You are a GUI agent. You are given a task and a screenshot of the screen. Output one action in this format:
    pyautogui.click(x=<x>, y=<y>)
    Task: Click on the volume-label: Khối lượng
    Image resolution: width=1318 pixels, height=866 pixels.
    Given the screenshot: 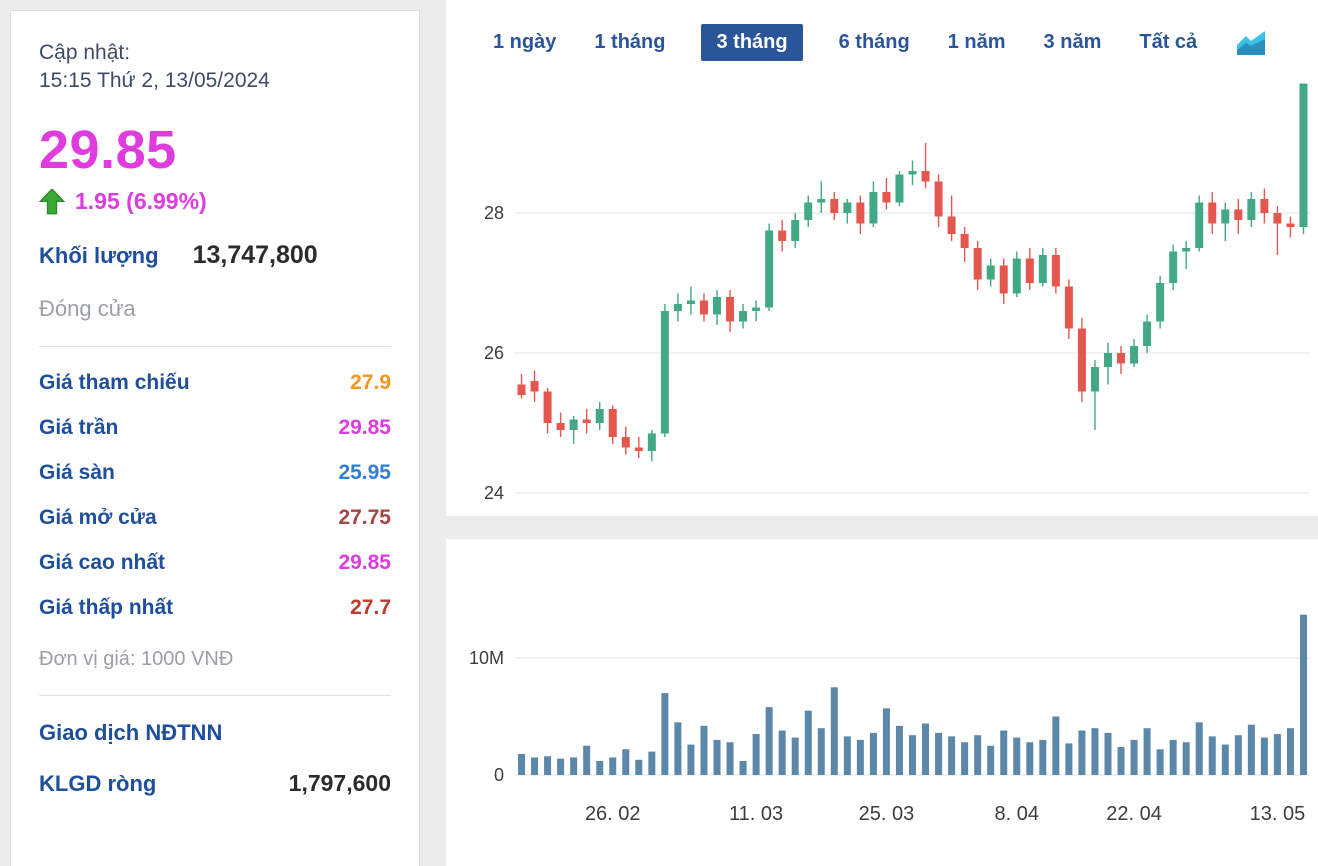 What is the action you would take?
    pyautogui.click(x=99, y=256)
    